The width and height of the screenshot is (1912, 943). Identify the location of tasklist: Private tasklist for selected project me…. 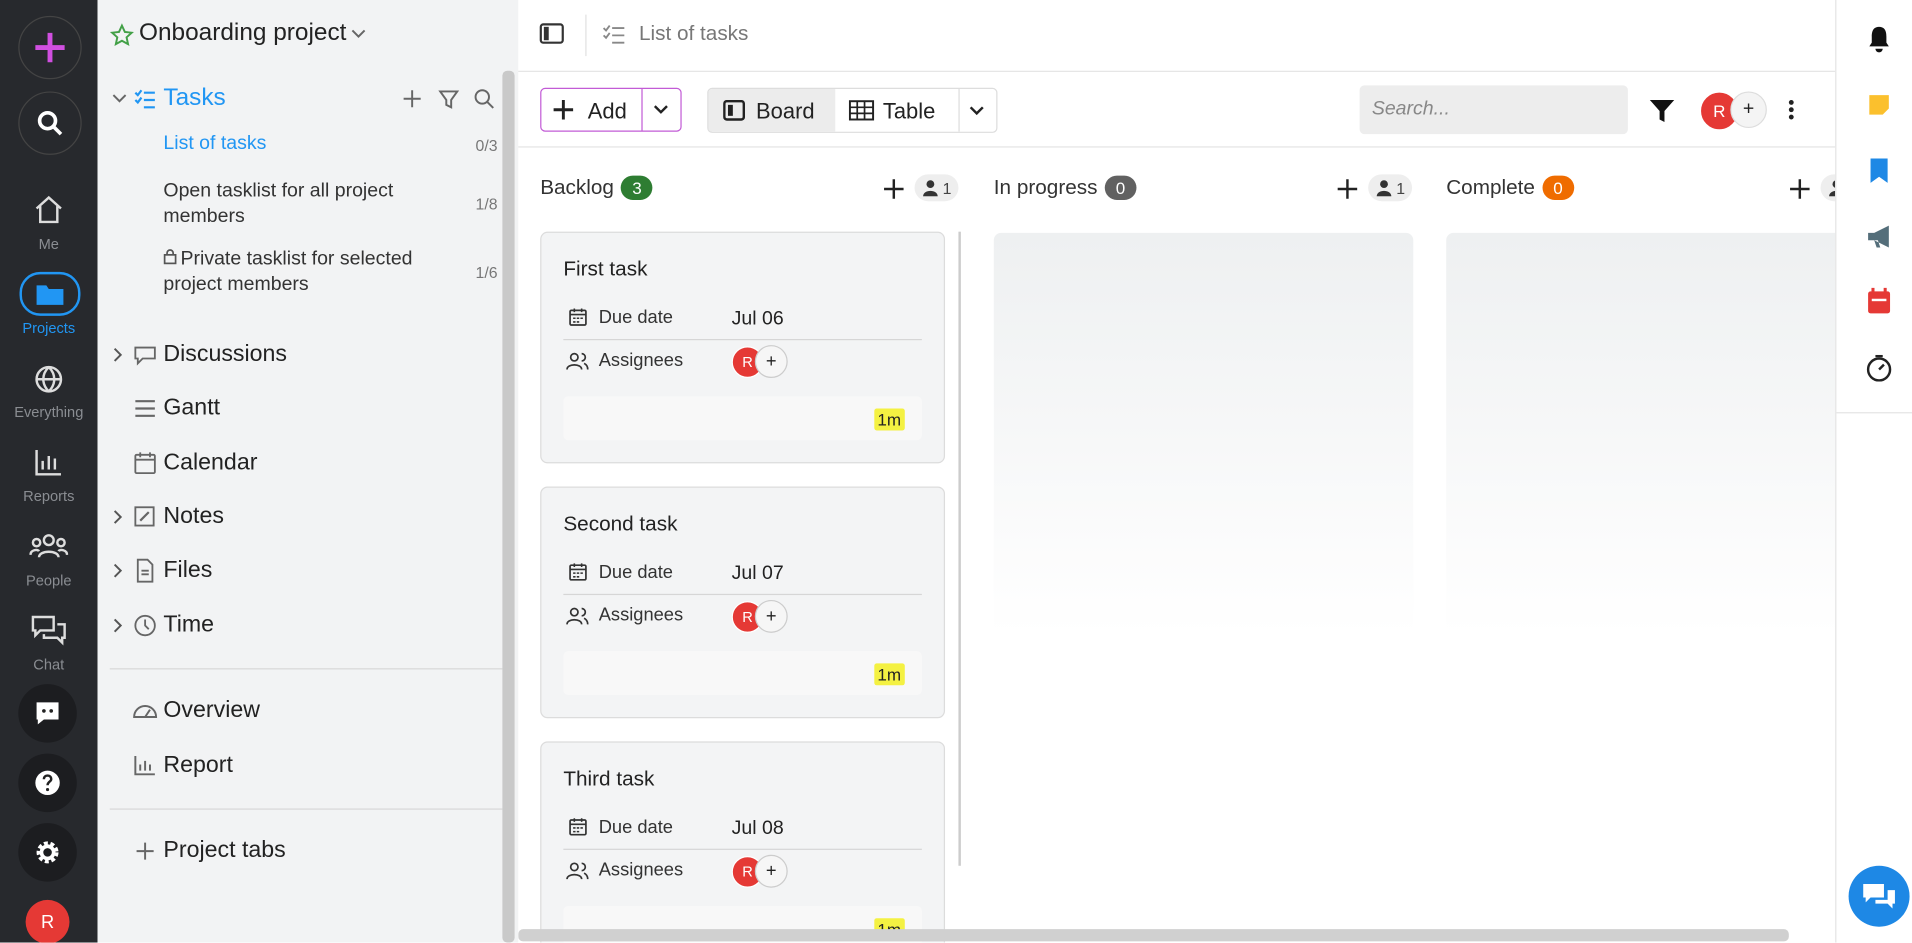
(315, 271).